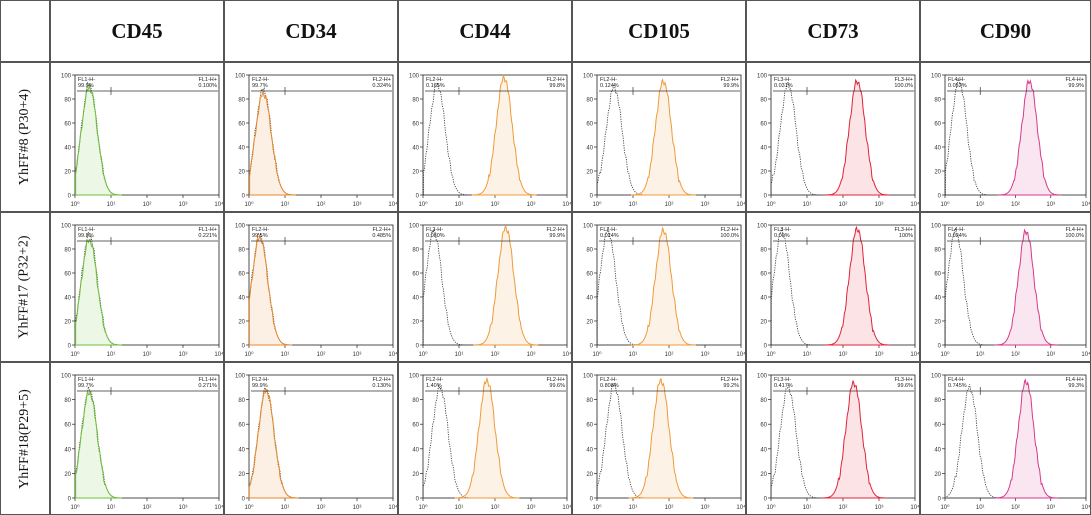 The width and height of the screenshot is (1091, 515). Describe the element at coordinates (906, 236) in the screenshot. I see `gate-positive-percent: 100%` at that location.